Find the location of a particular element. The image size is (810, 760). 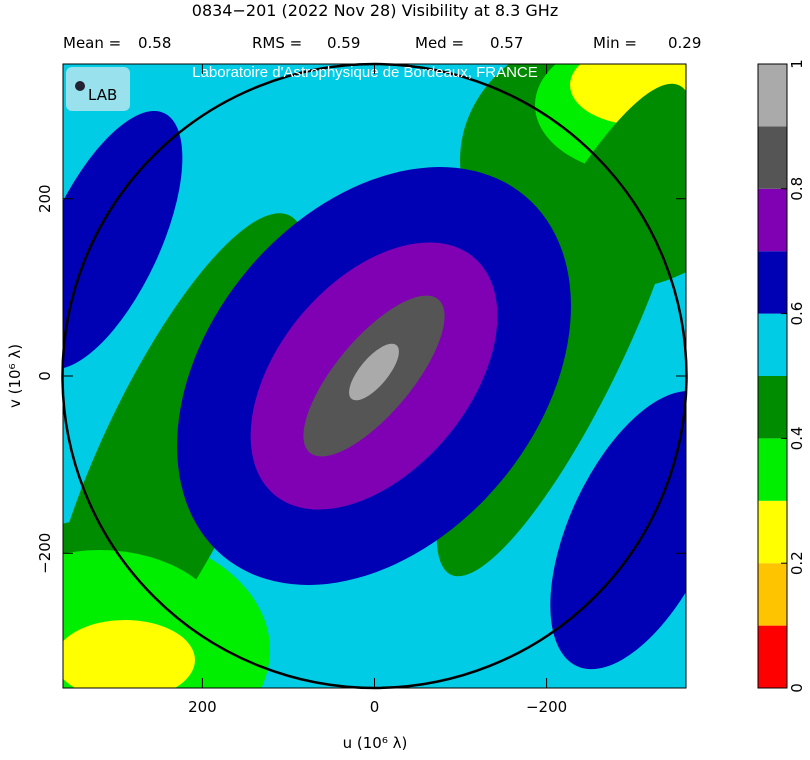

colorbar-tick-label: 0.8 is located at coordinates (797, 189).